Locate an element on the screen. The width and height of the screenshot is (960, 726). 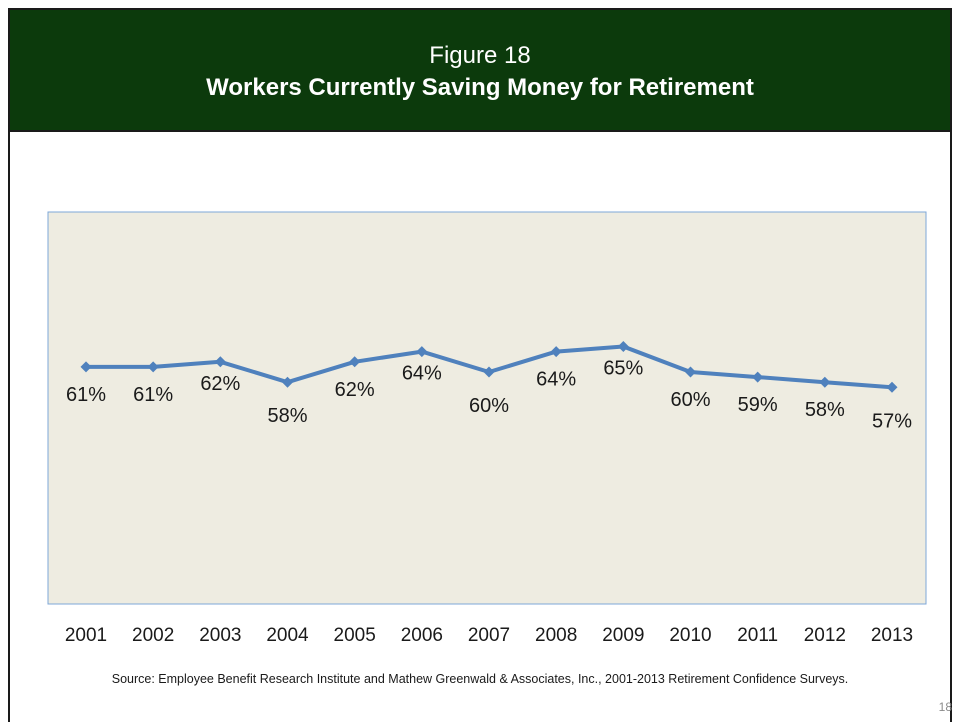
data-labels: 61% 61% 62% 58% 62% 64% 60% 64% 65% 60% 59% 58% 57% is located at coordinates (489, 395).